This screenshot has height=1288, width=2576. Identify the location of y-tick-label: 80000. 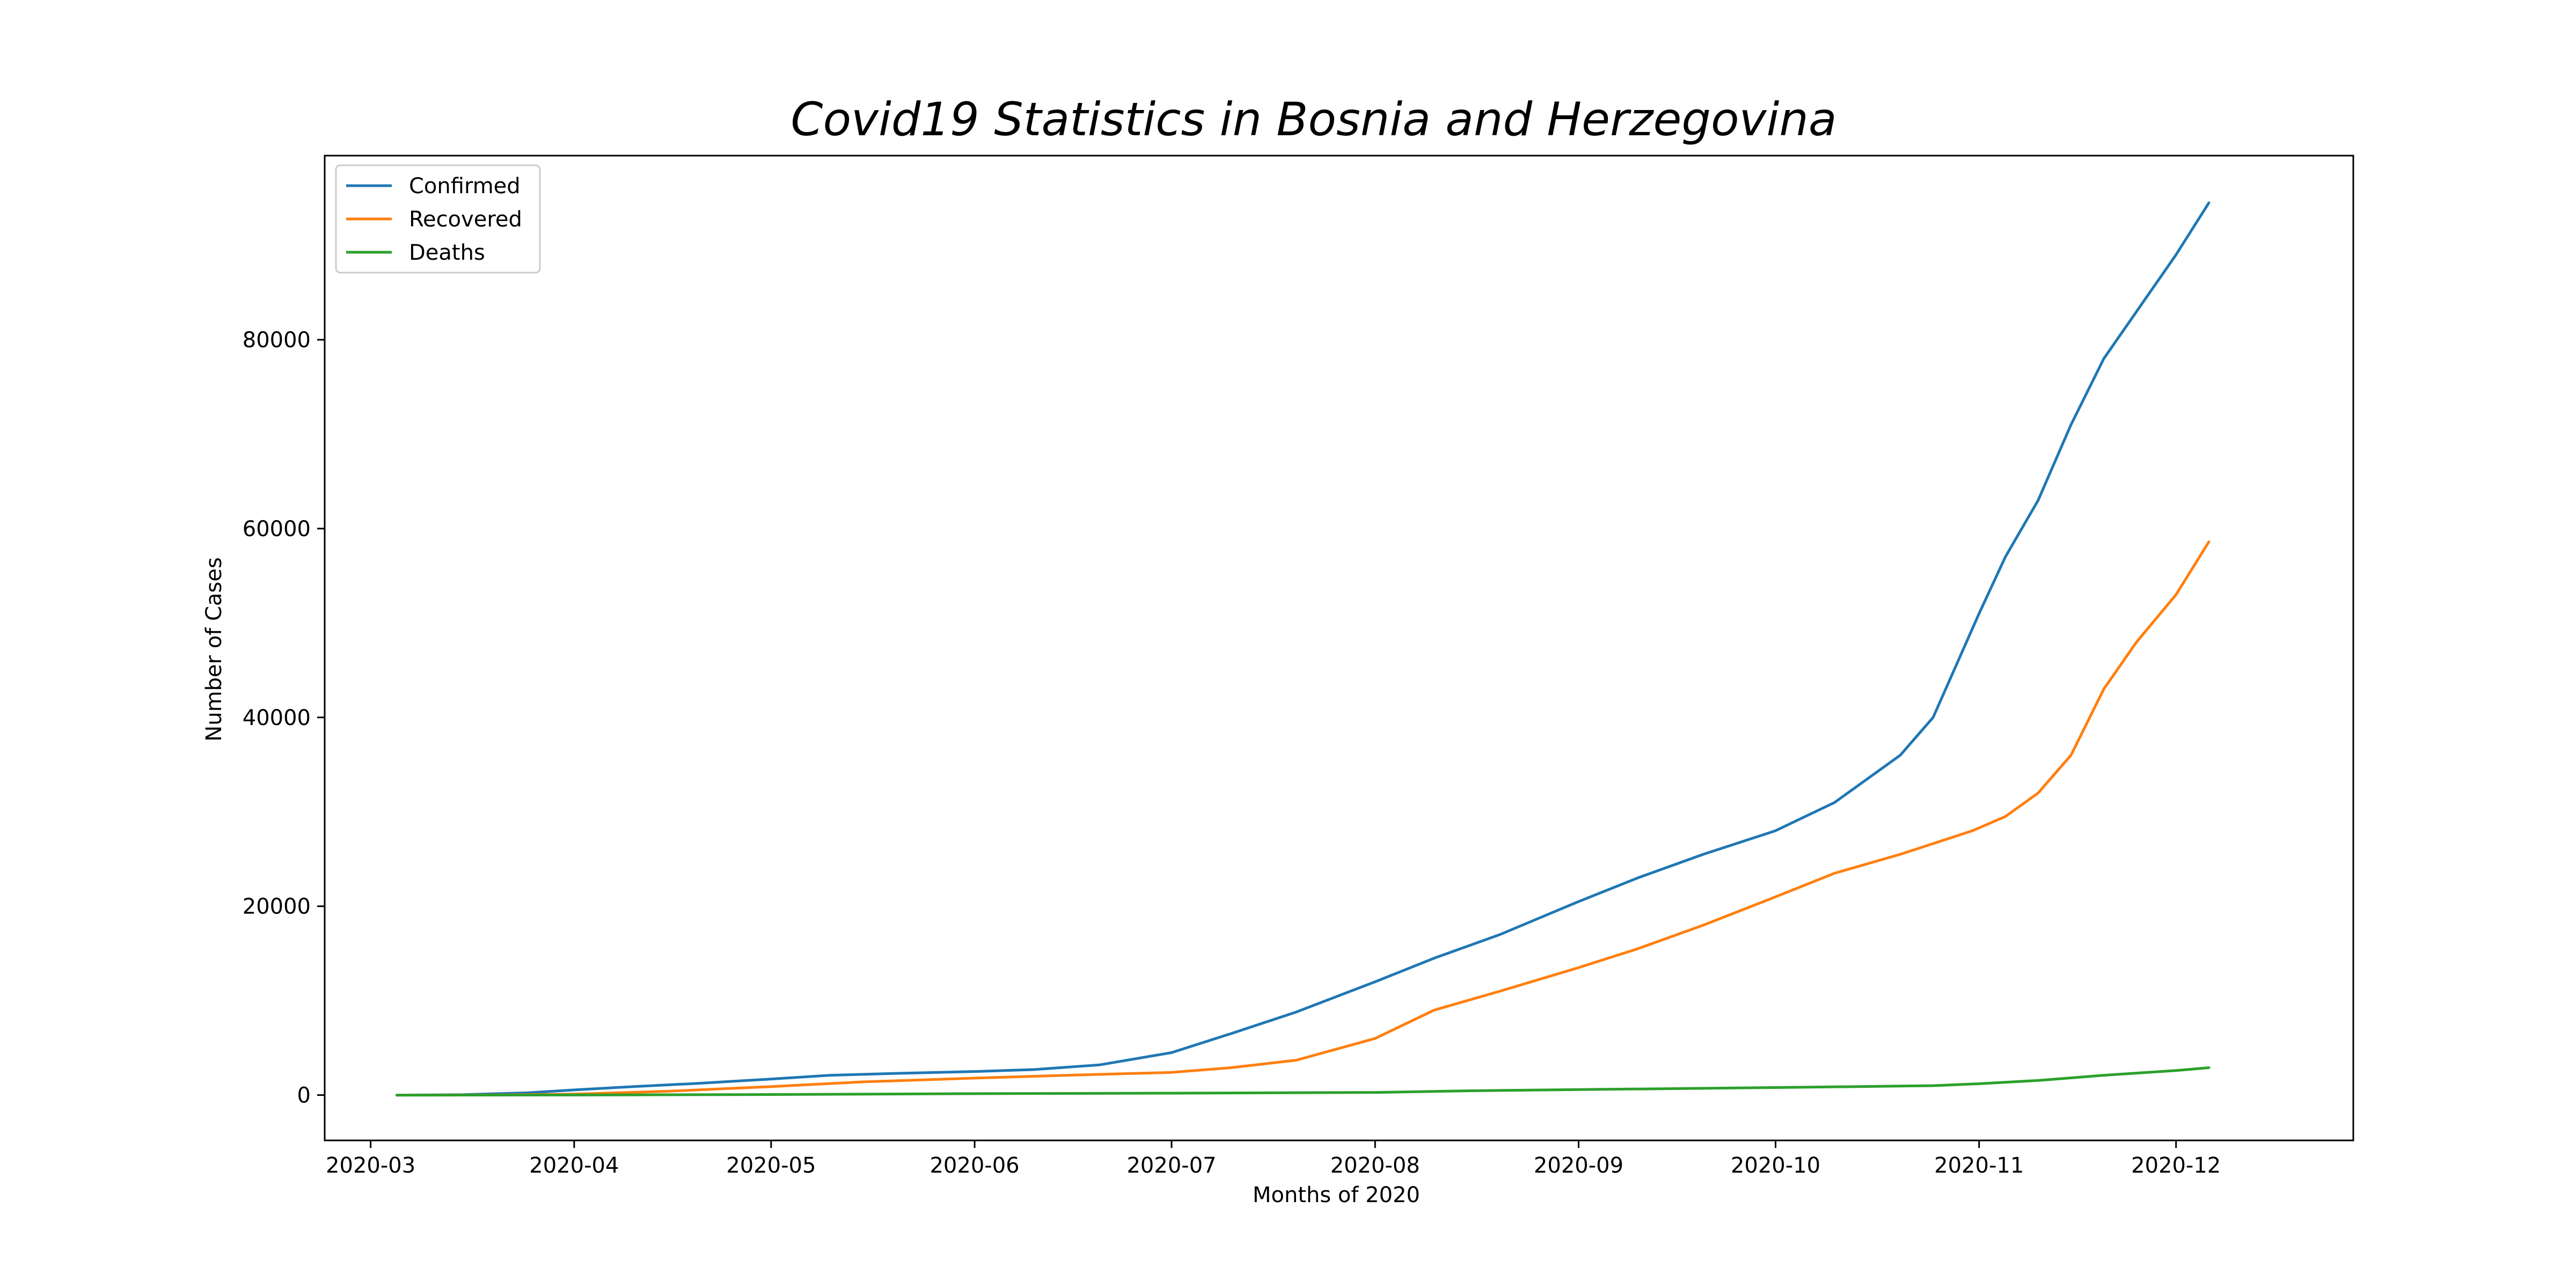
(277, 340).